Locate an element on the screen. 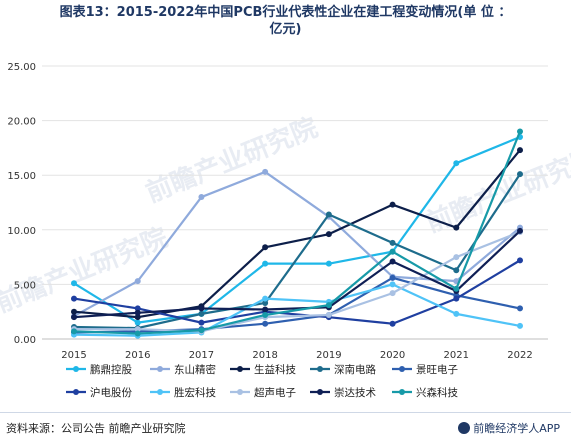 The width and height of the screenshot is (571, 446). y-tick-label-4: 20.00 is located at coordinates (21, 122).